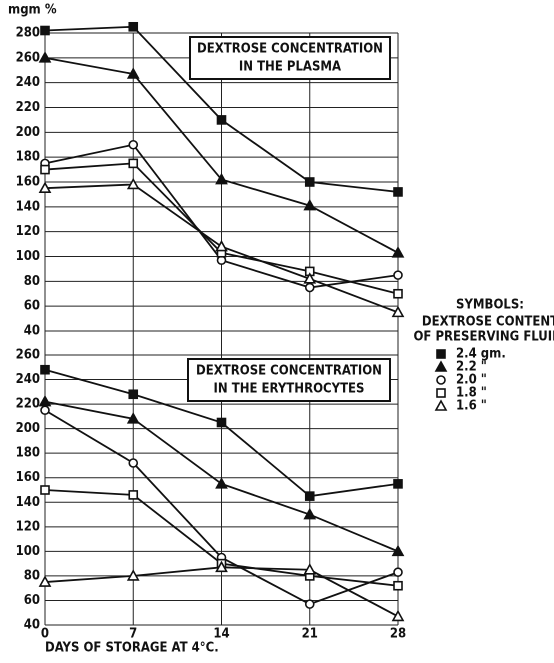 This screenshot has width=554, height=663. Describe the element at coordinates (481, 354) in the screenshot. I see `legend-label: 2.4 gm.` at that location.